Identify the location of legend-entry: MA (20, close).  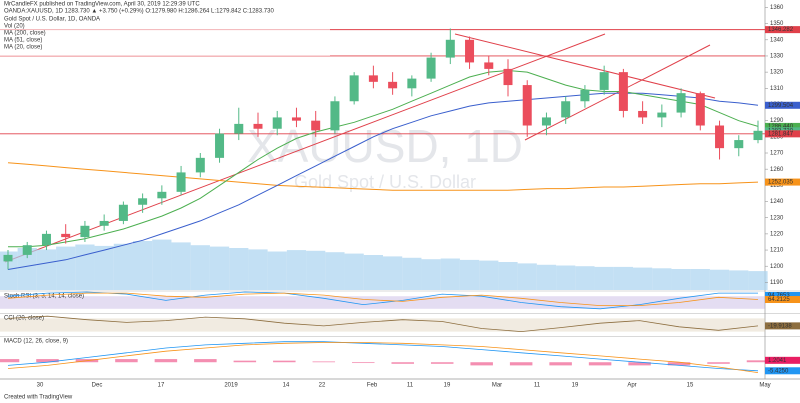
(23, 48).